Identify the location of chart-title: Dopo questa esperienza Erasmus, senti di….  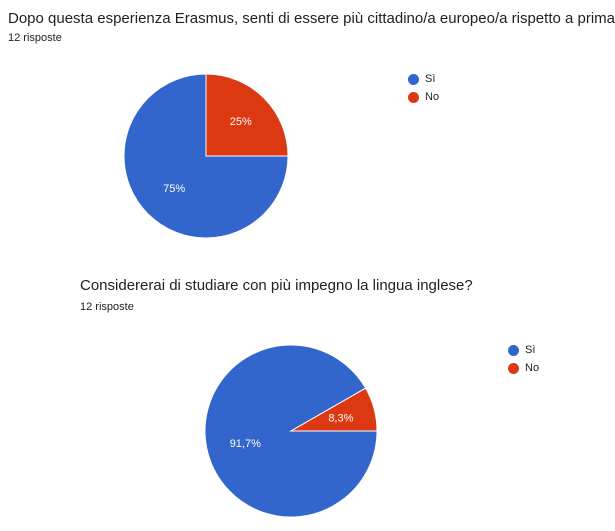
(311, 18).